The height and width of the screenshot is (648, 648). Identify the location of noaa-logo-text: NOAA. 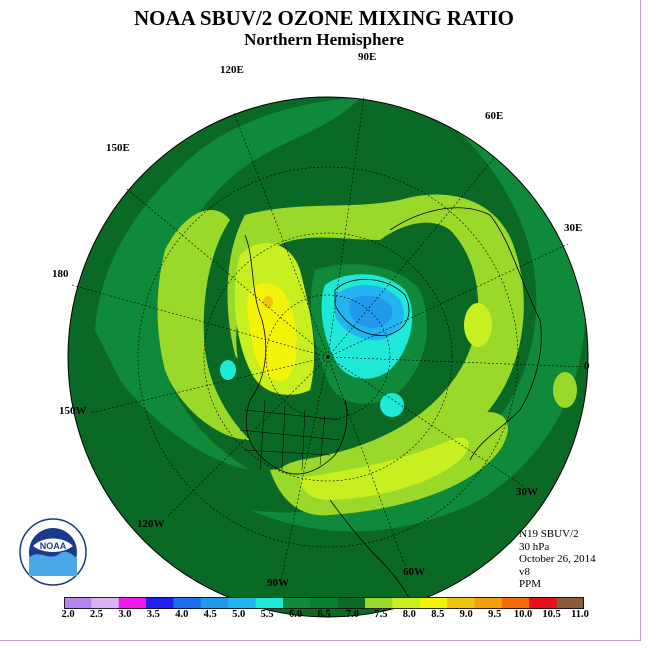
(53, 546).